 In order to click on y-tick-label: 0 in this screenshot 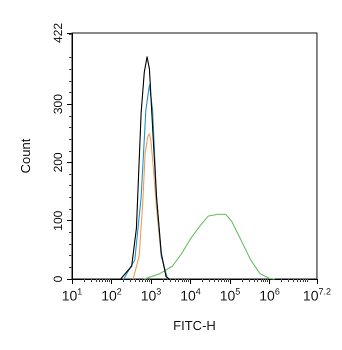, I will do `click(58, 278)`.